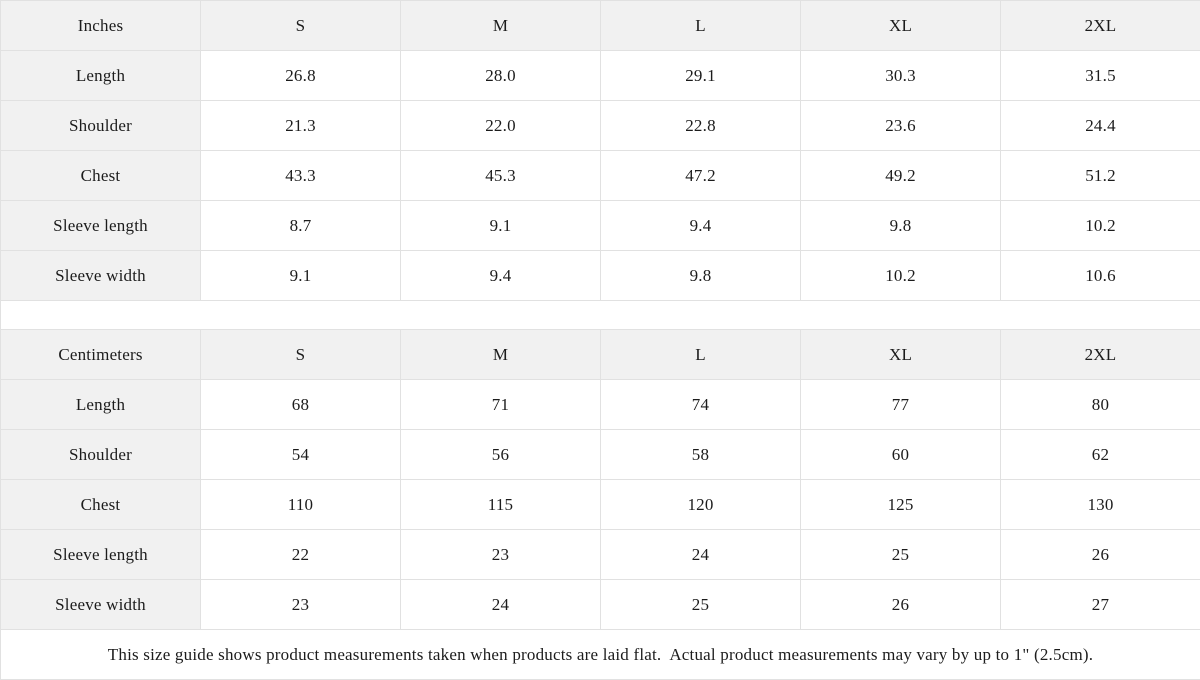  What do you see at coordinates (300, 225) in the screenshot?
I see `measurement-cell: 8.7` at bounding box center [300, 225].